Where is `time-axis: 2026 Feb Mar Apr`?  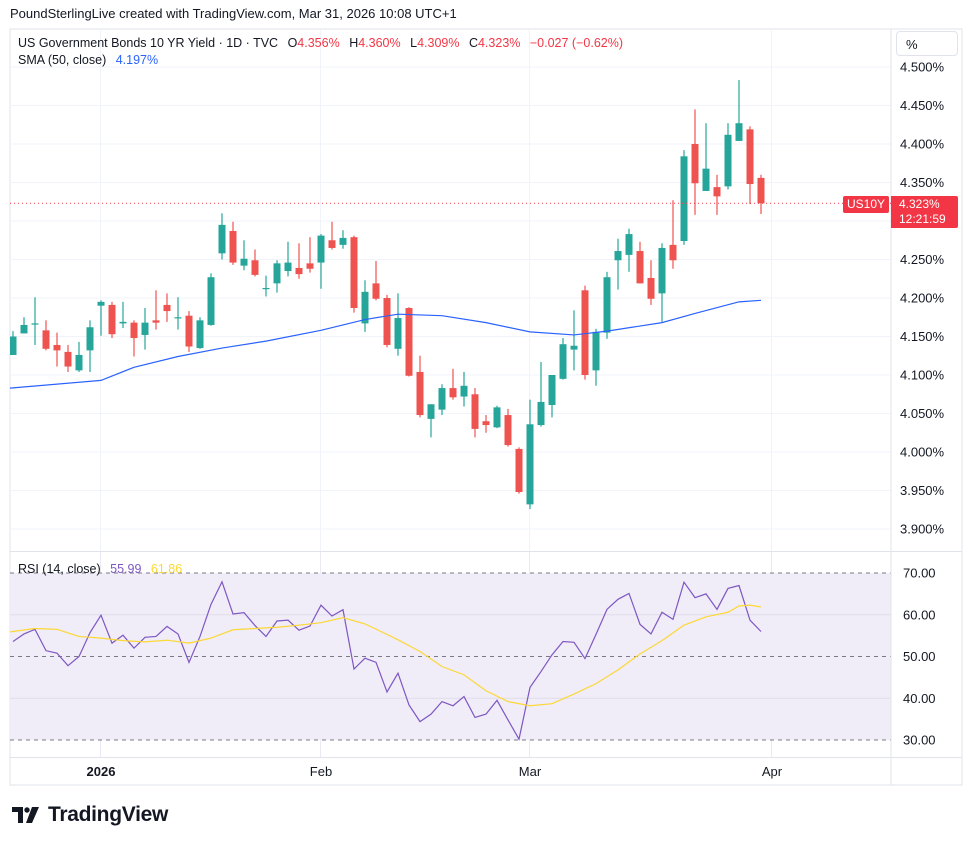 time-axis: 2026 Feb Mar Apr is located at coordinates (435, 771).